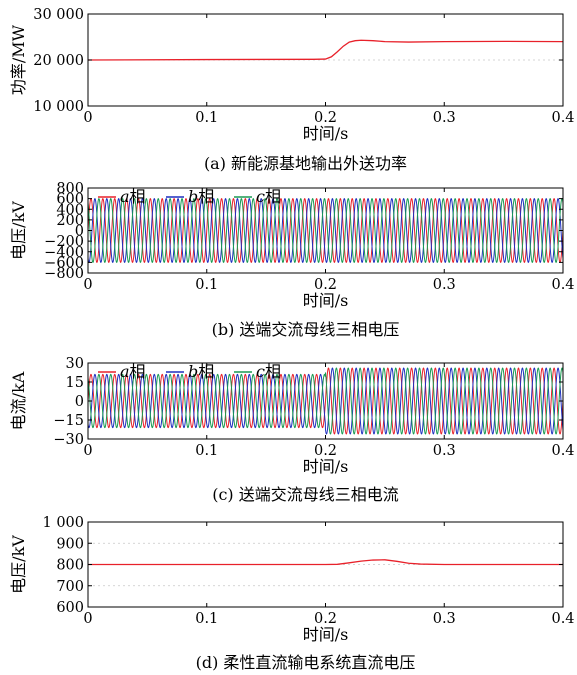  I want to click on y-tick-label: 900, so click(70, 544).